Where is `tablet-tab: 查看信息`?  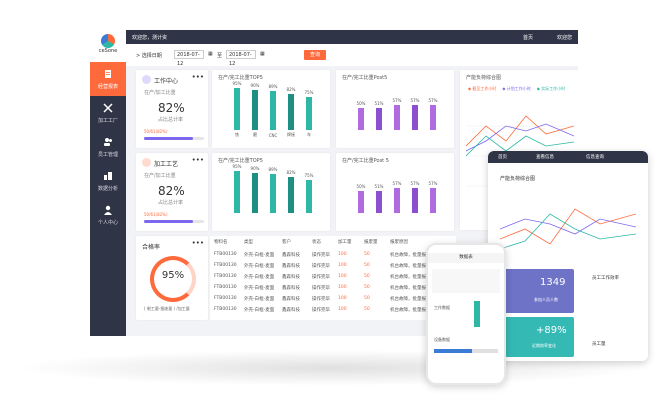 tablet-tab: 查看信息 is located at coordinates (545, 157).